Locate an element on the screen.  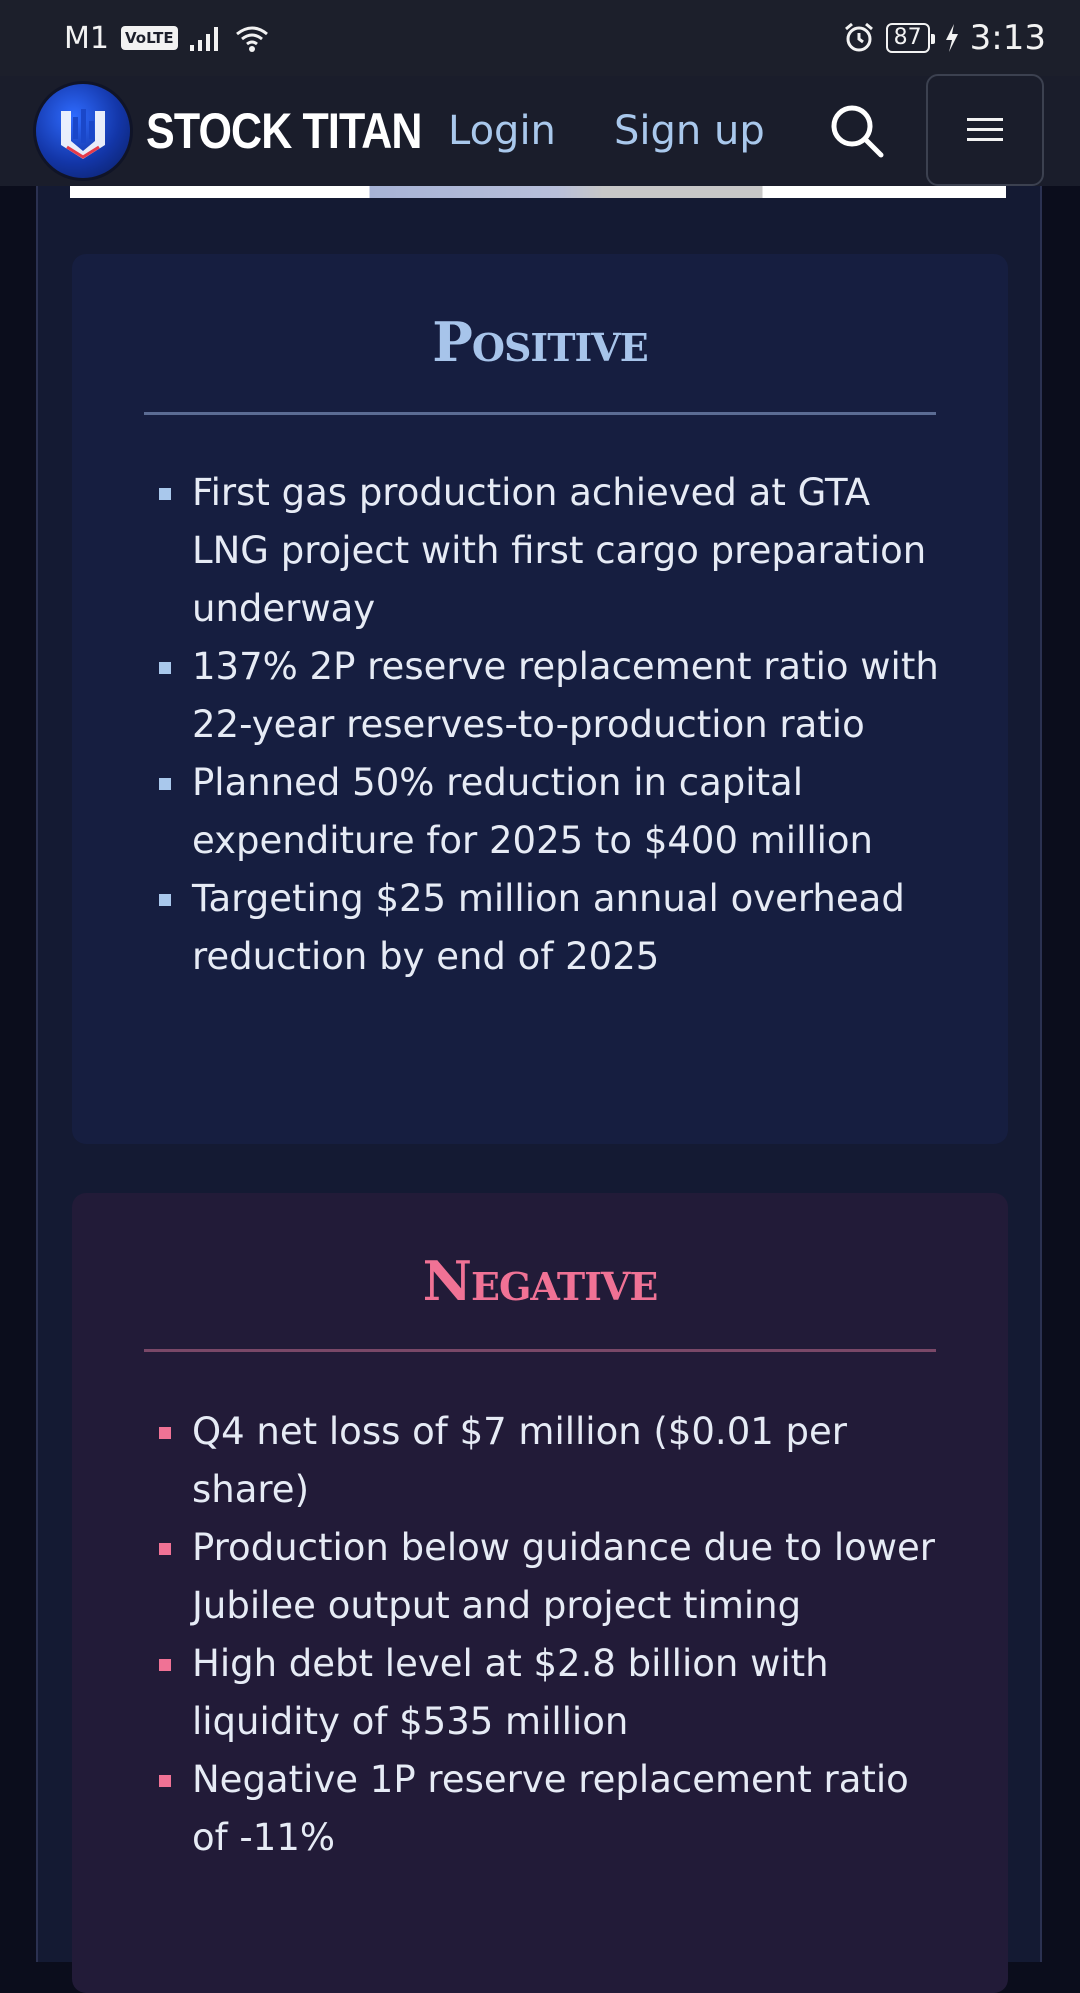
clock: 3:13 is located at coordinates (1007, 38).